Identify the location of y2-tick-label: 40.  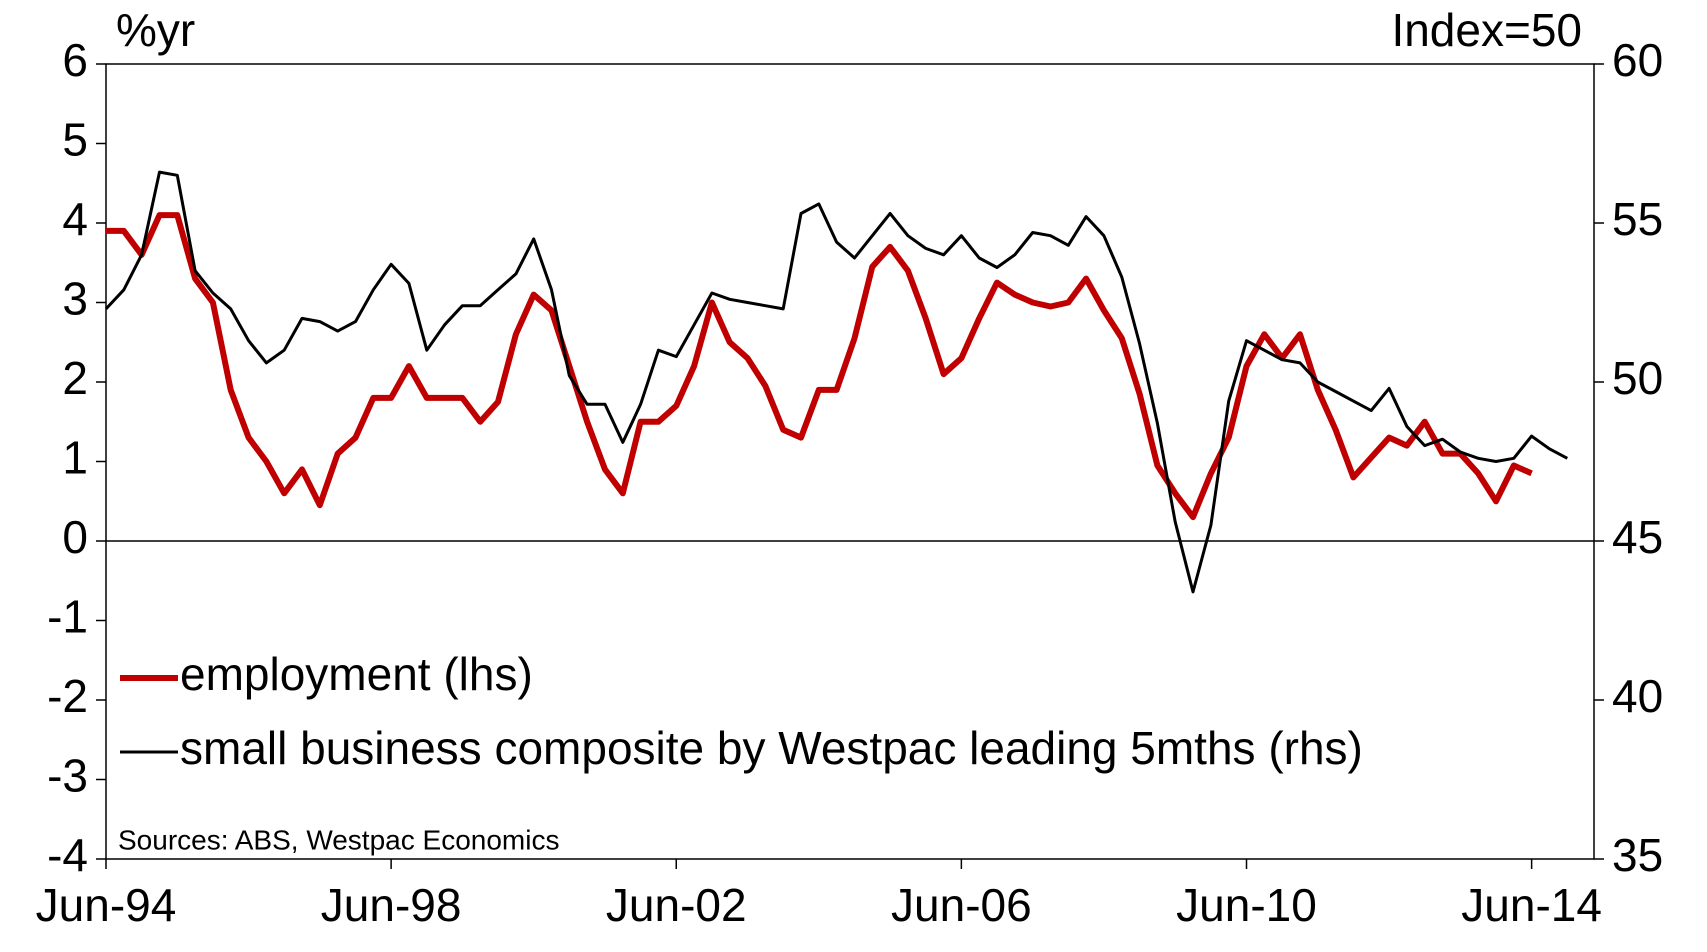
(1637, 696).